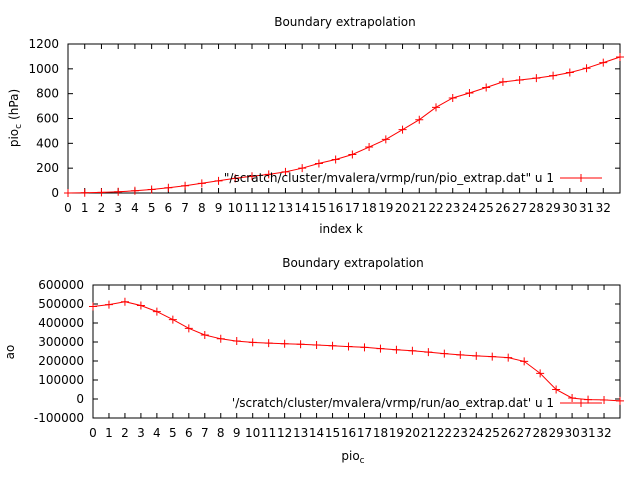  What do you see at coordinates (285, 208) in the screenshot?
I see `top-chart-x-tick-label: 13` at bounding box center [285, 208].